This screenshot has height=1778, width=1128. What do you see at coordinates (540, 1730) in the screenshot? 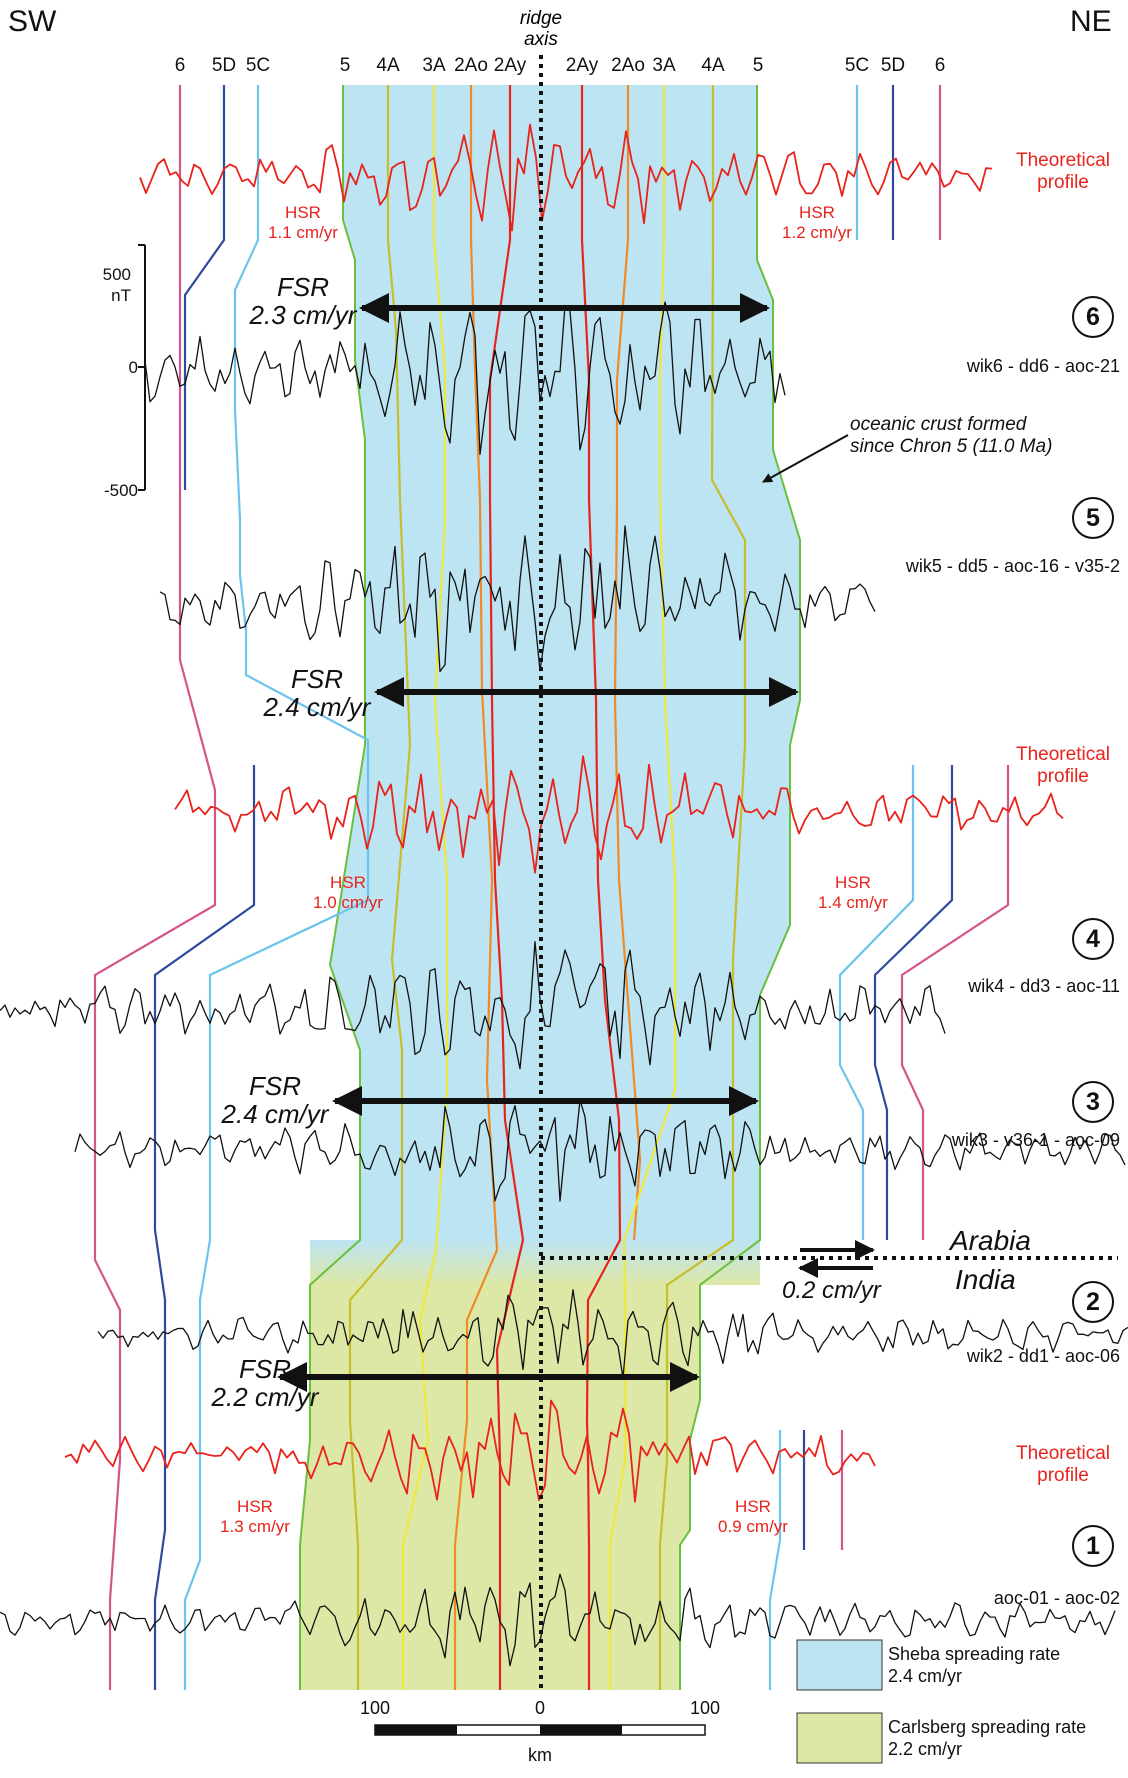
I see `km-scale-bar` at bounding box center [540, 1730].